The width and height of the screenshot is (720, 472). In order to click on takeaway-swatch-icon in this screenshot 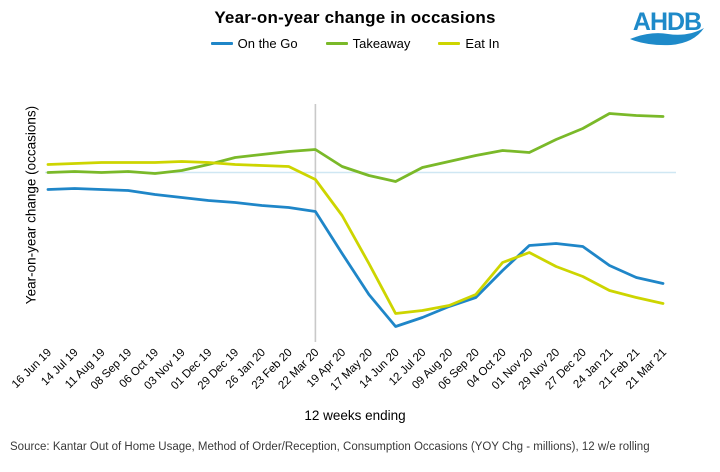, I will do `click(336, 43)`.